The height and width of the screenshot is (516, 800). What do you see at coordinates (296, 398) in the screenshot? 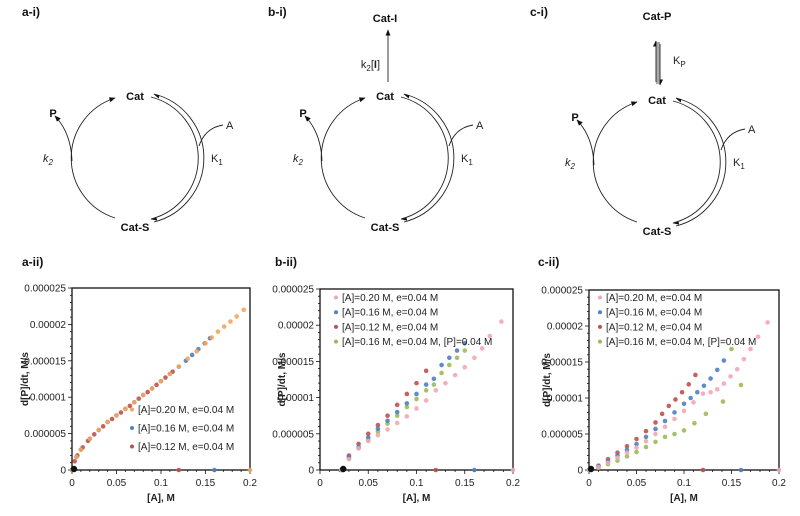
I see `y-tick-label: 0.00001` at bounding box center [296, 398].